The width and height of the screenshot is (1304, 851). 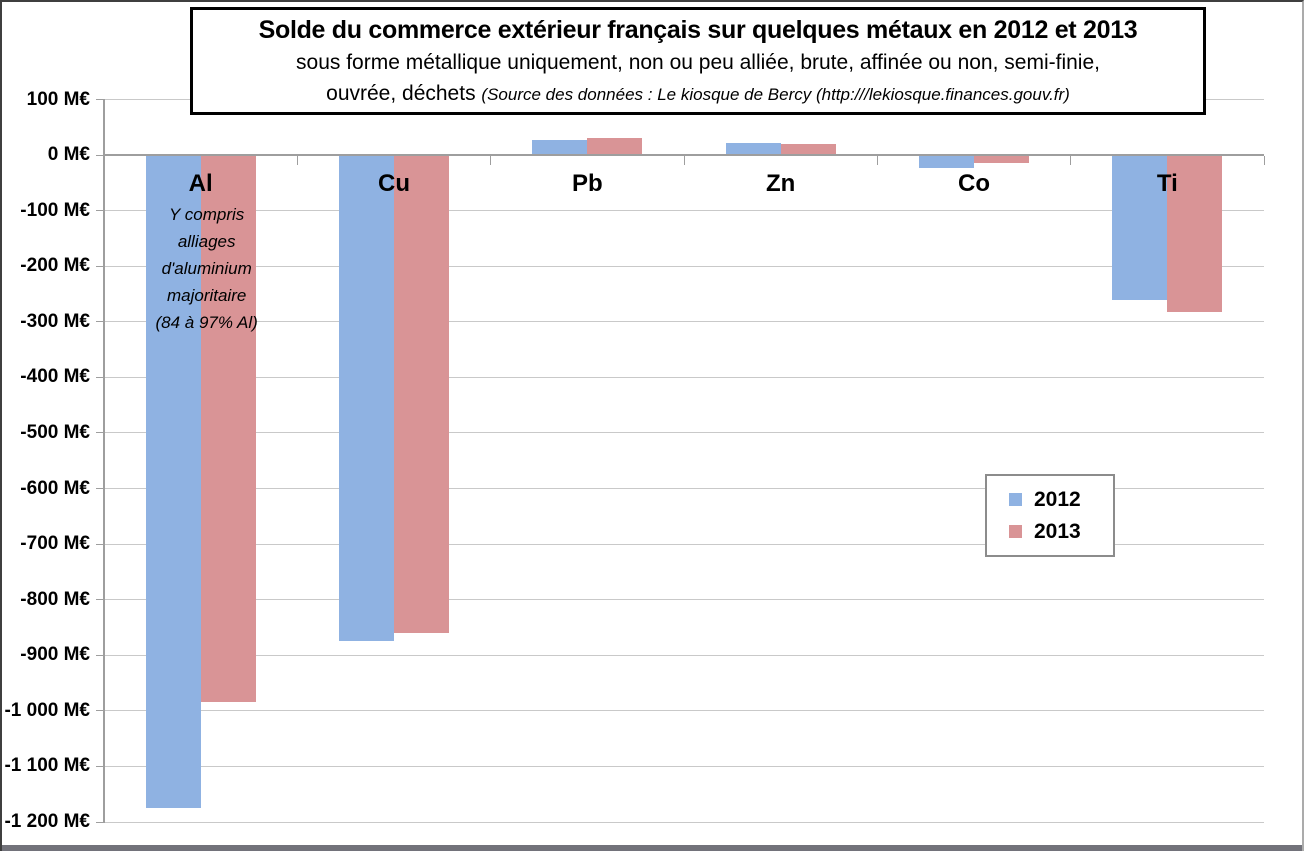 I want to click on bar-2012-co, so click(x=946, y=161).